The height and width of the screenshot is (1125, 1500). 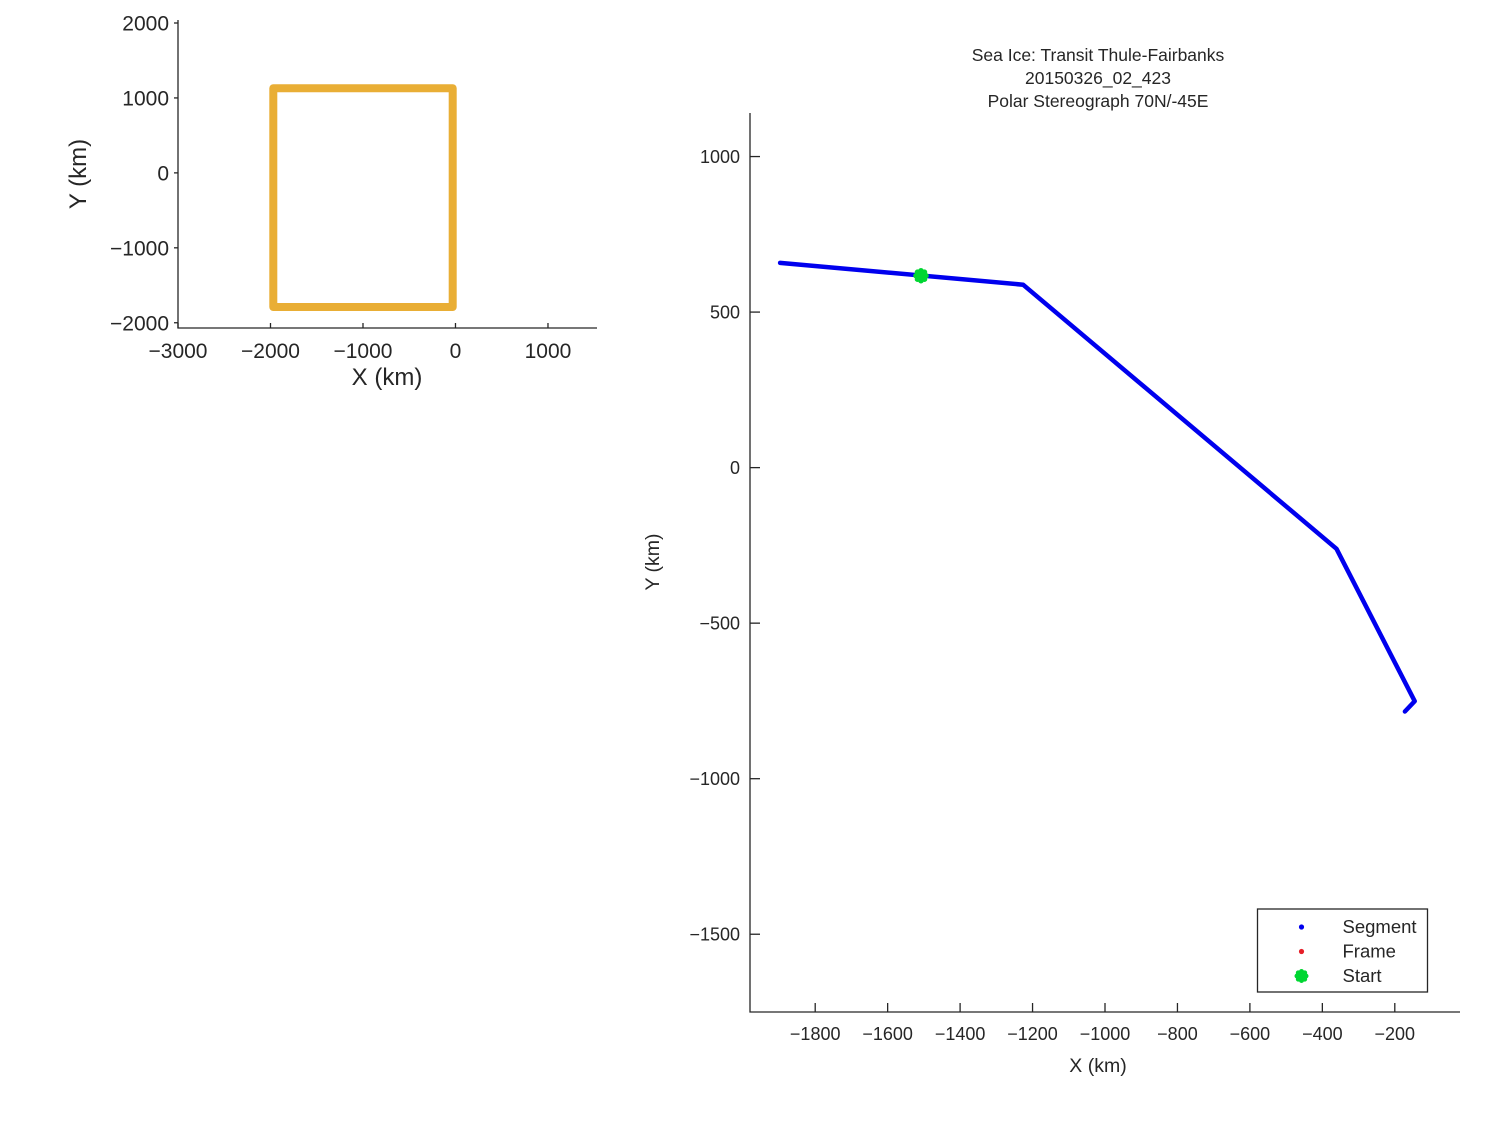 I want to click on legend-label-start: Start, so click(x=1362, y=975).